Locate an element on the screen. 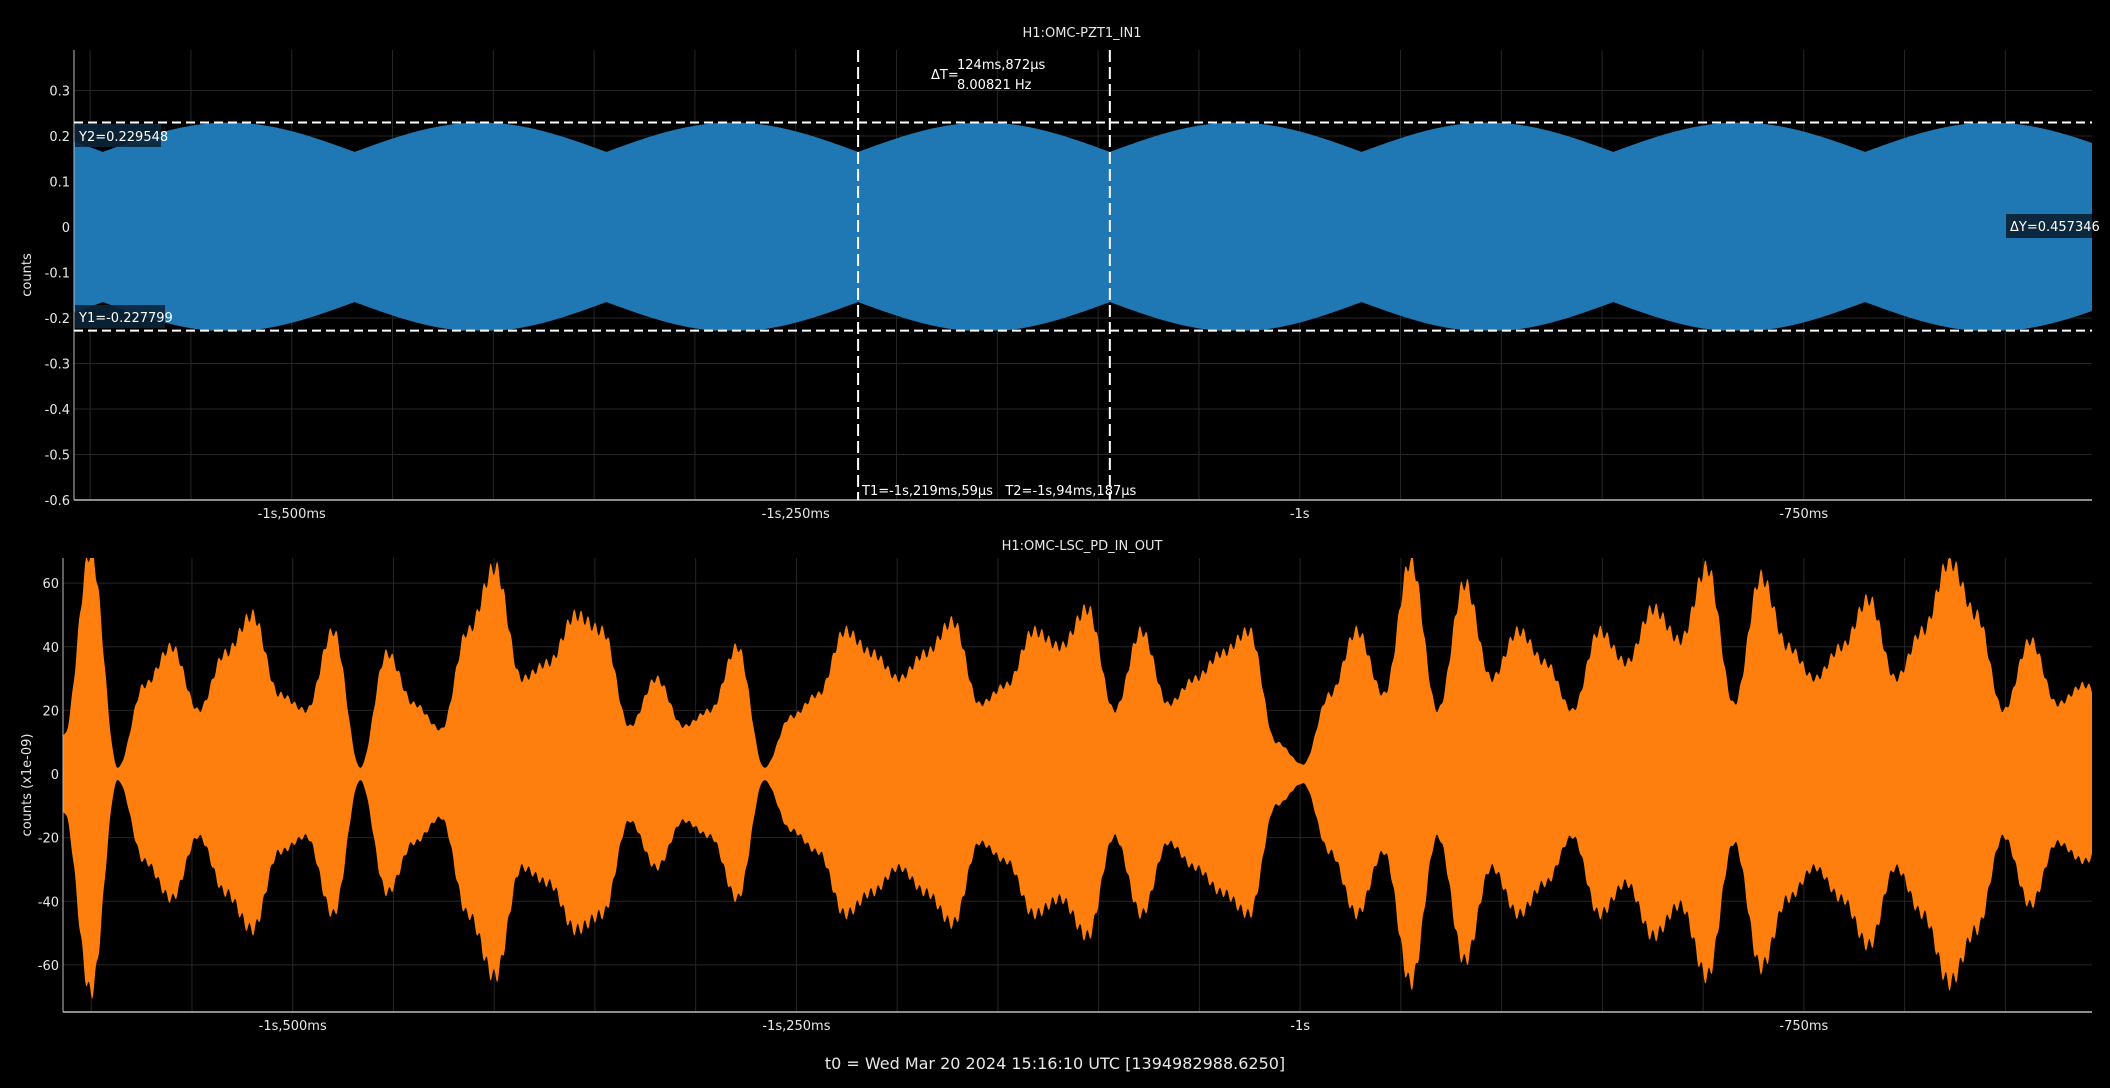  y-tick-label: 0.3 is located at coordinates (59, 91).